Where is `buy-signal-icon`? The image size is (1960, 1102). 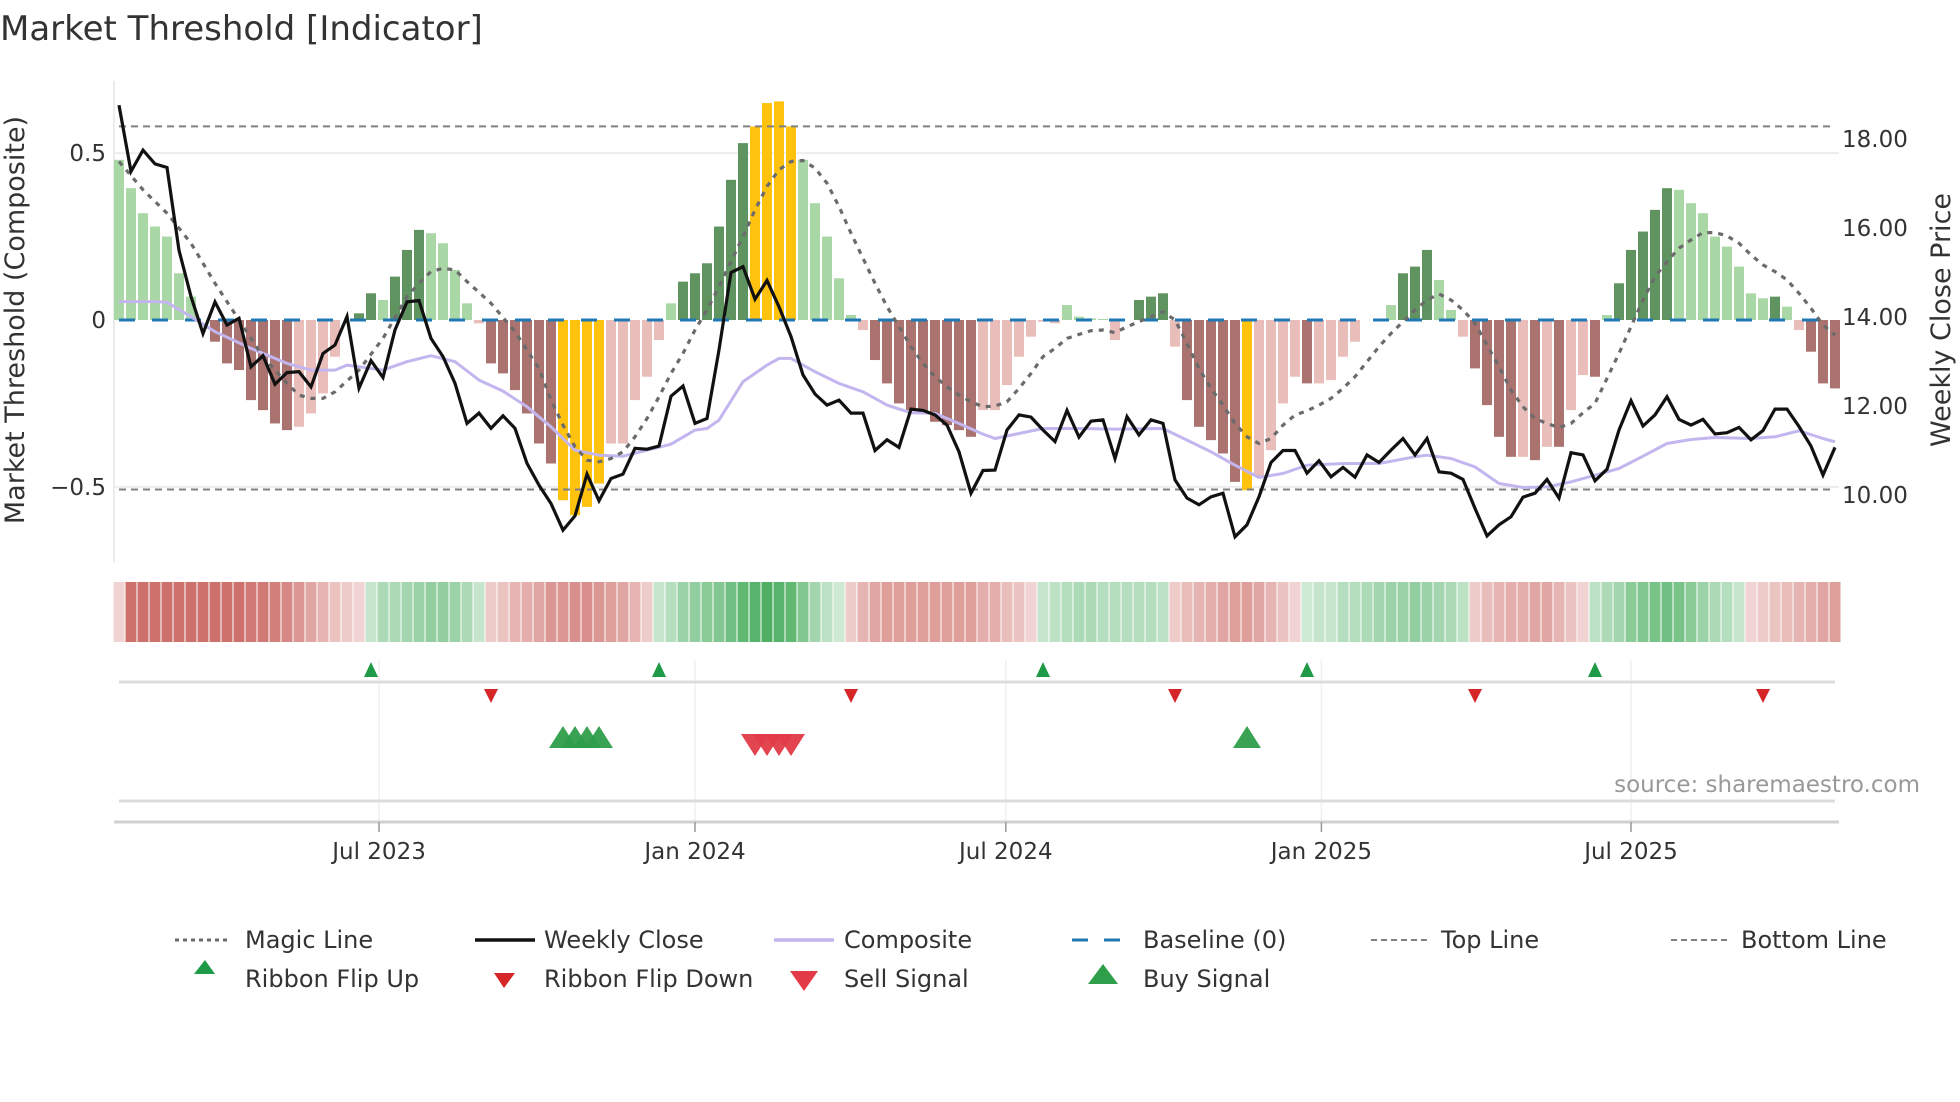
buy-signal-icon is located at coordinates (1103, 974).